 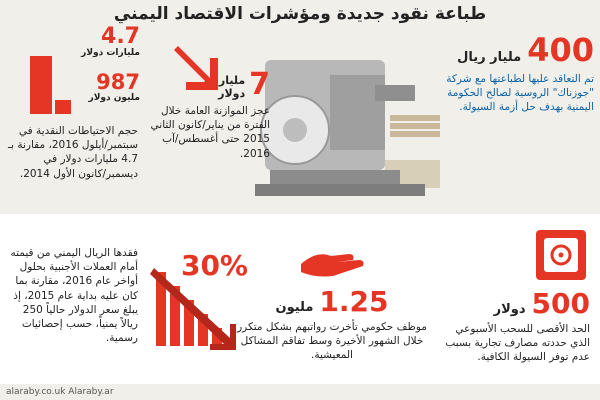 I want to click on reserves-2016-value: 987, so click(x=118, y=82).